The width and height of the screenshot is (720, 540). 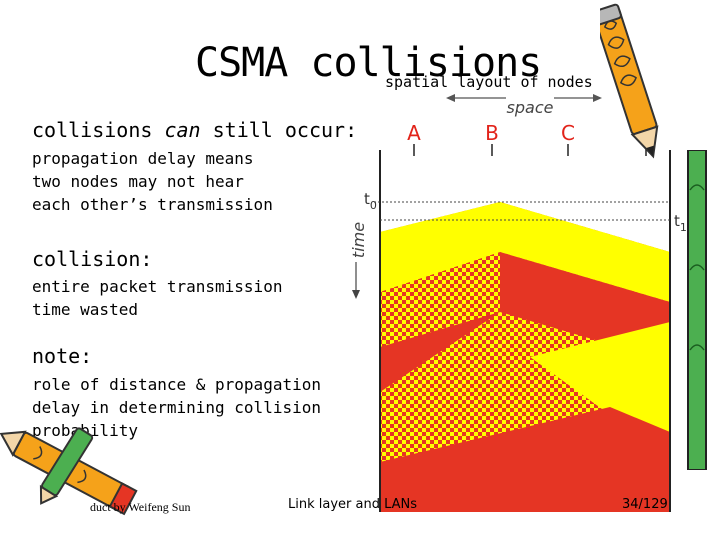 What do you see at coordinates (440, 352) in the screenshot?
I see `packet-d-reach-a` at bounding box center [440, 352].